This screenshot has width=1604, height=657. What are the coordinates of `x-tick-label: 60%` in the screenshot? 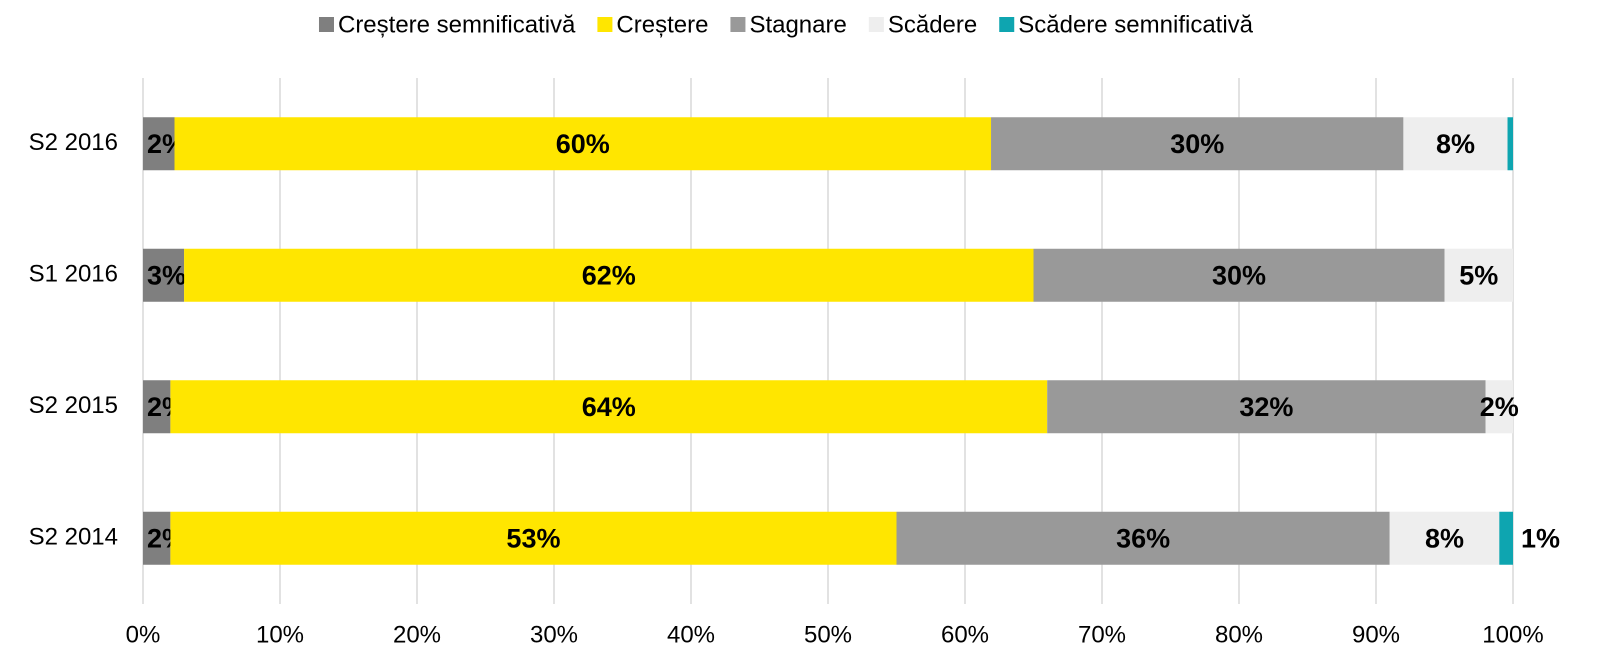 It's located at (965, 634).